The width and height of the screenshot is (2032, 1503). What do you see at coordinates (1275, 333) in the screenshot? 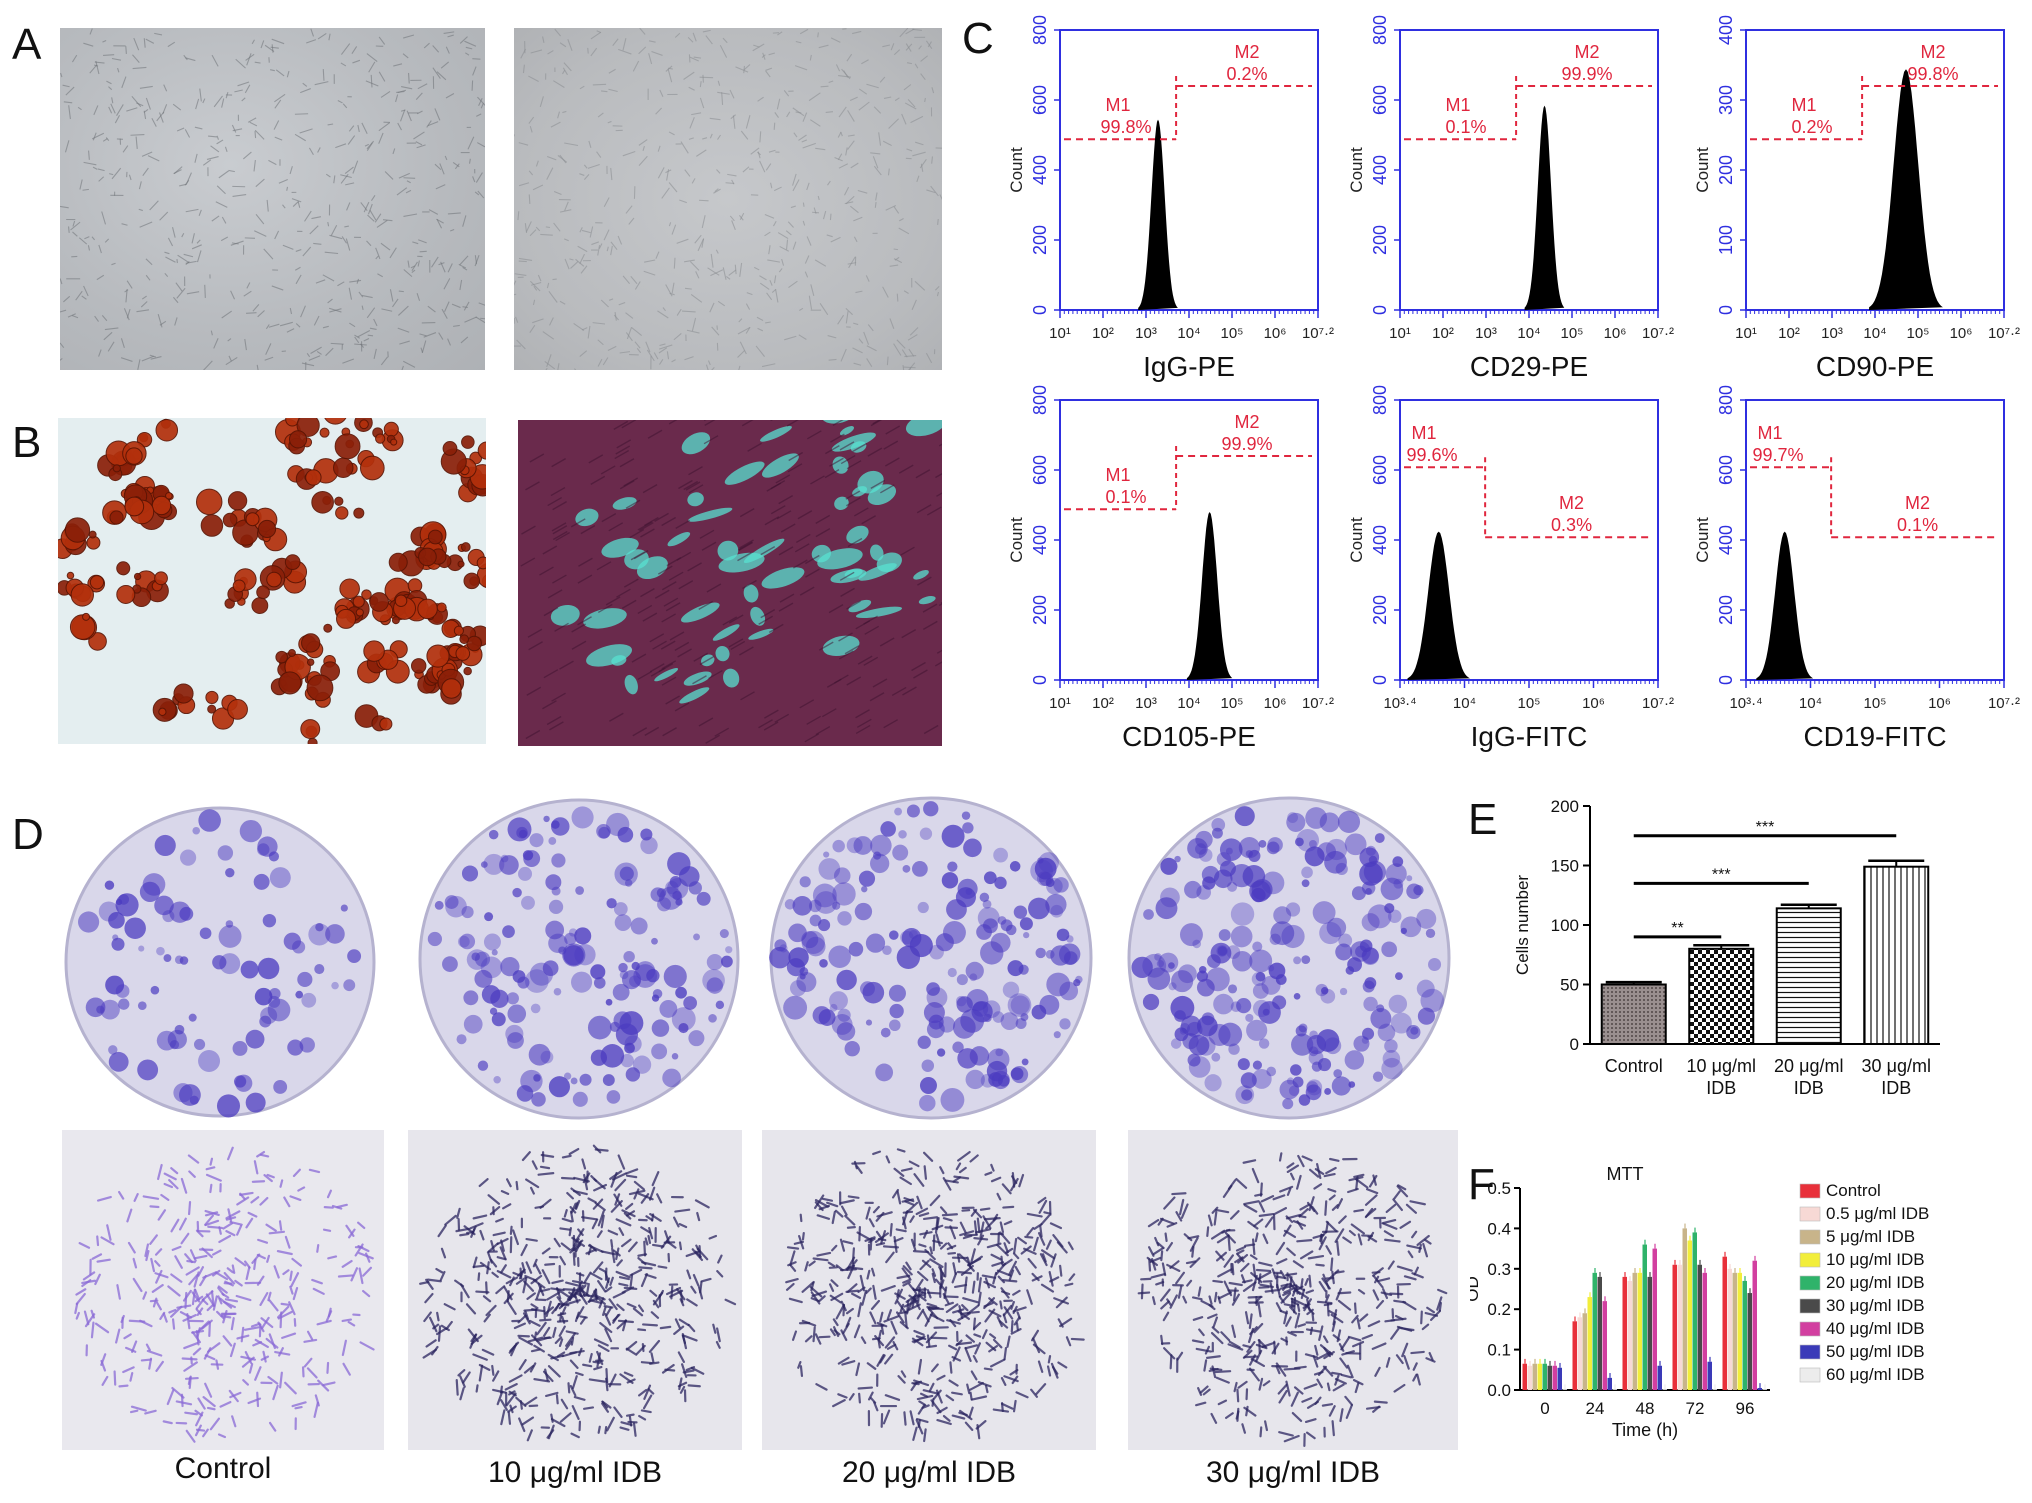
I see `x-tick-label: 10⁶` at bounding box center [1275, 333].